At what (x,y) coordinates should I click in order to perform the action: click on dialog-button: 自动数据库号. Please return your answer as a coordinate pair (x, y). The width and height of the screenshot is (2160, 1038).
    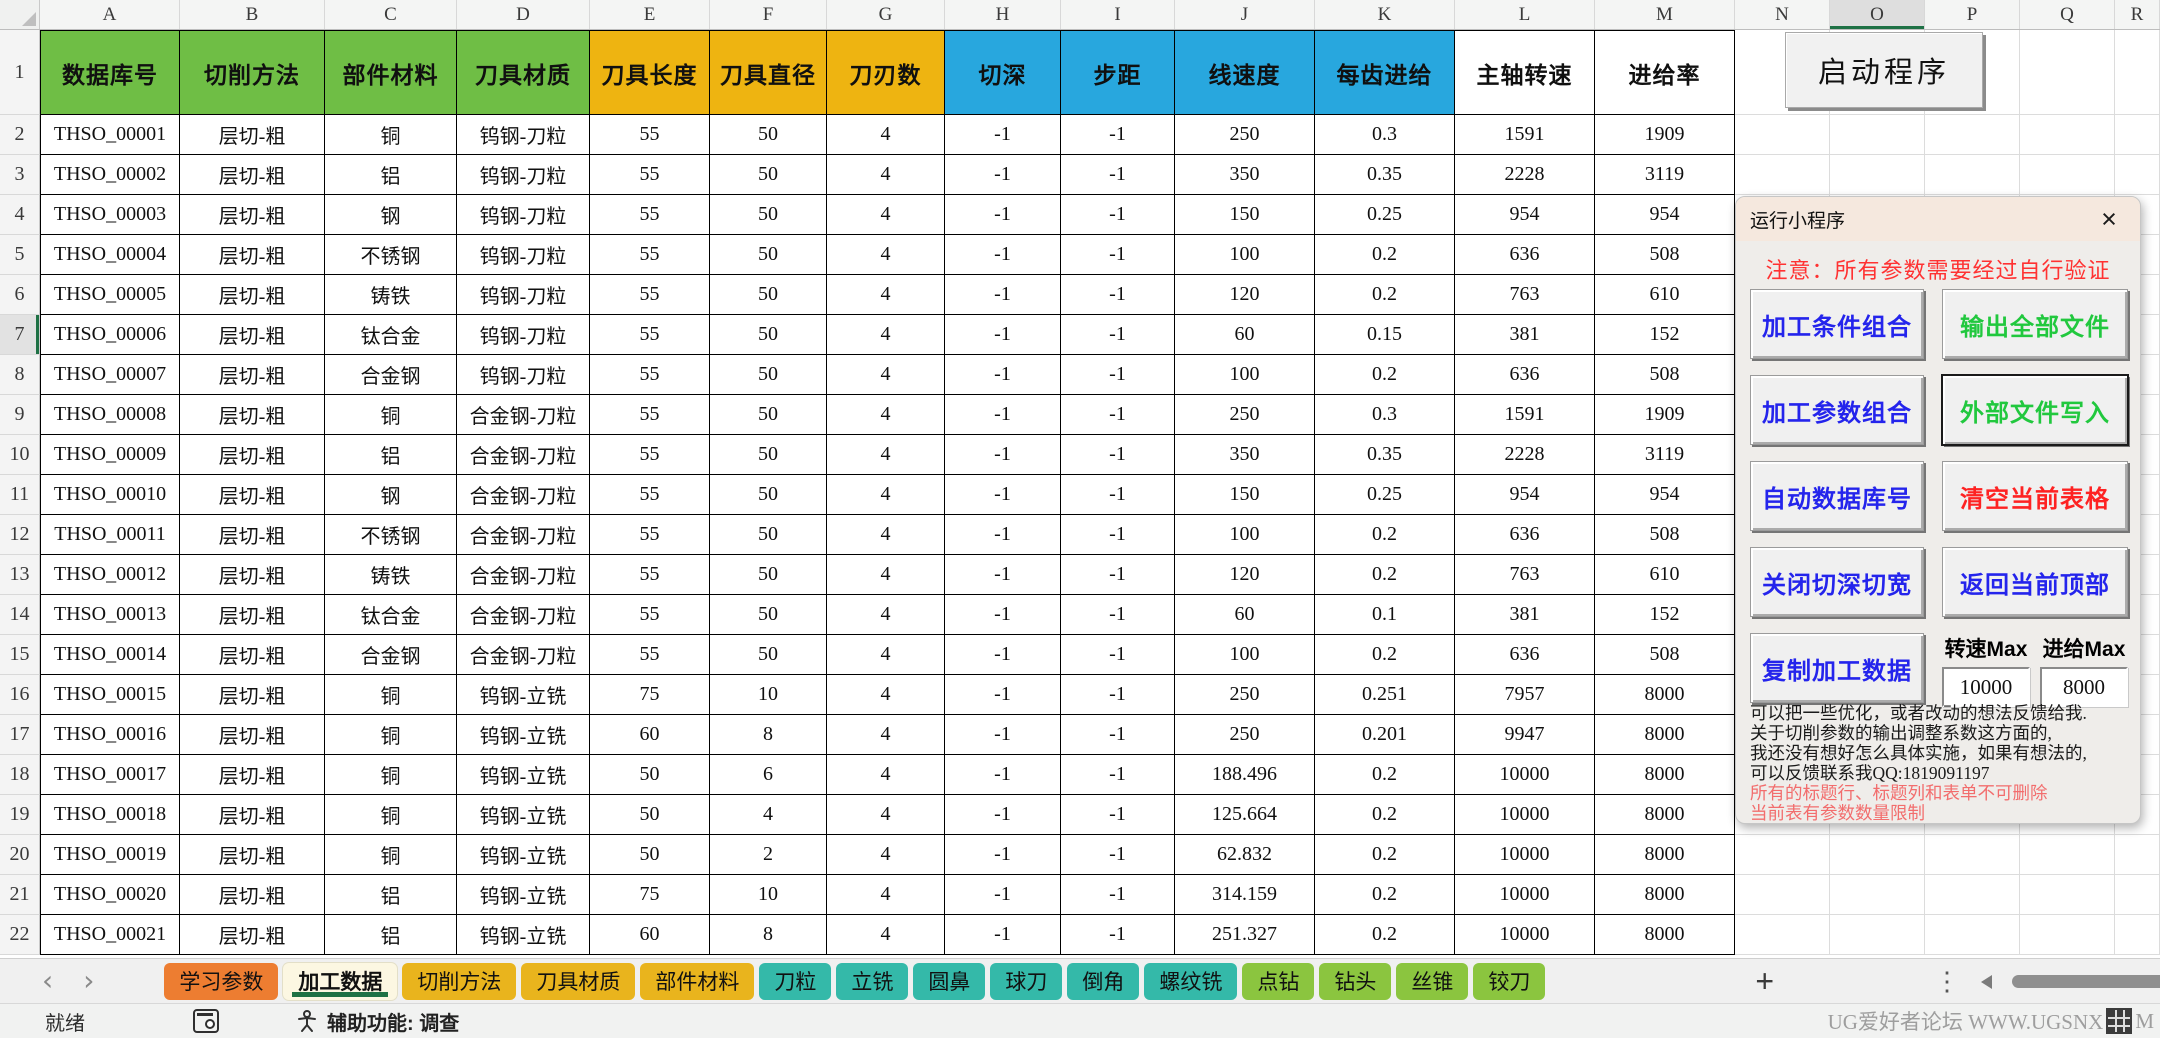
    Looking at the image, I should click on (1837, 496).